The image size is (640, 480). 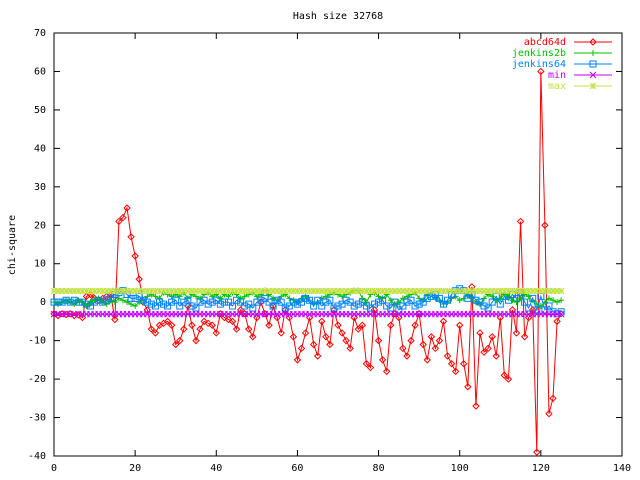 I want to click on x-tick-label: 60, so click(x=297, y=468).